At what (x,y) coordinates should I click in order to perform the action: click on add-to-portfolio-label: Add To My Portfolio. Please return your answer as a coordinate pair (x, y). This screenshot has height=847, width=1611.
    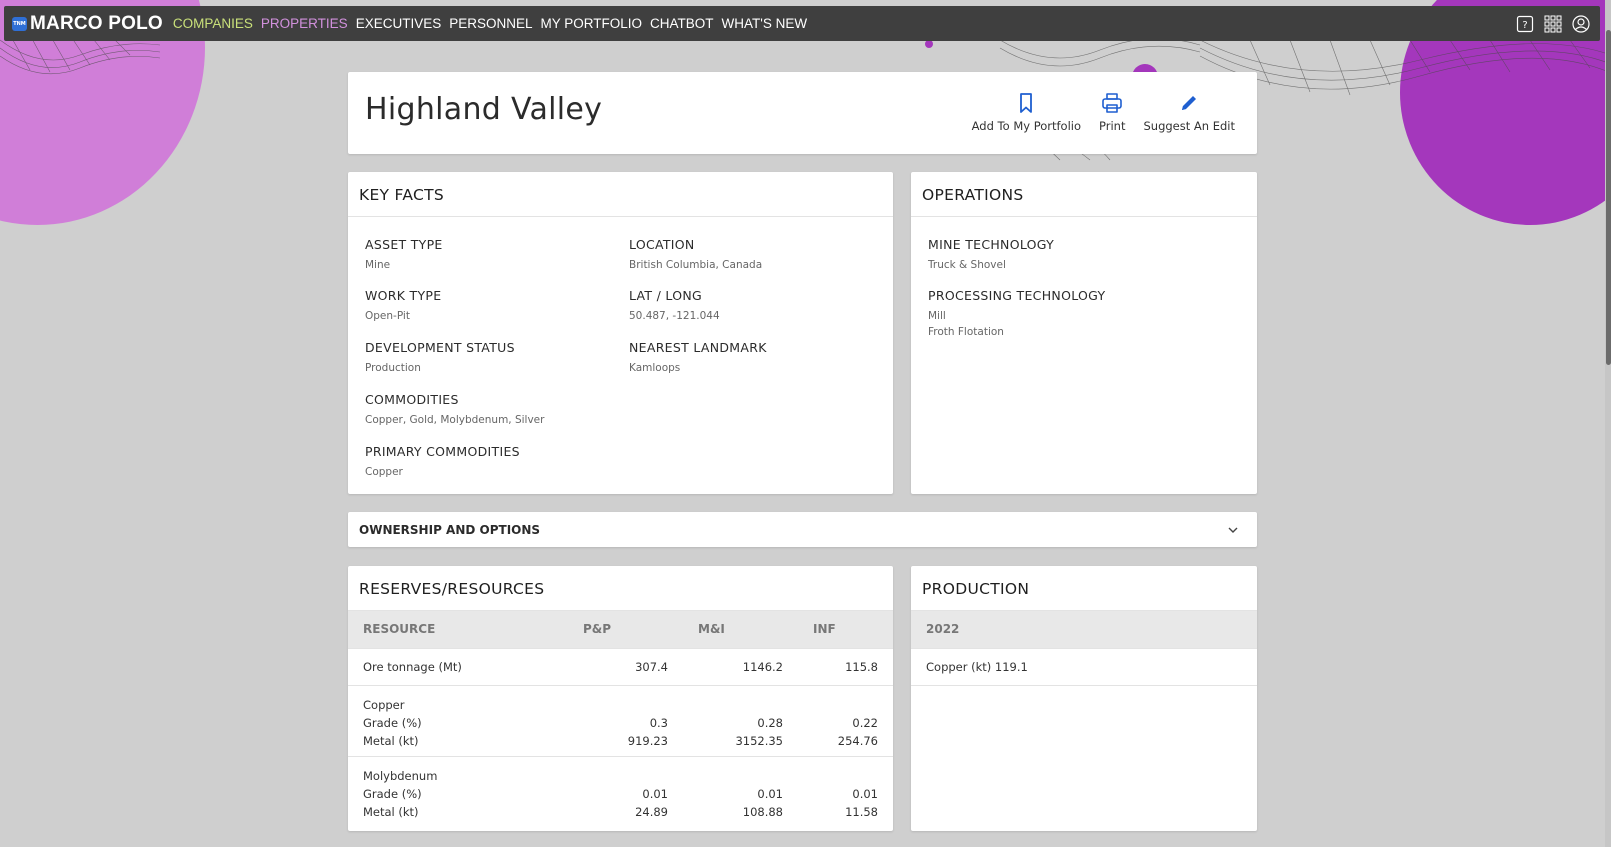
    Looking at the image, I should click on (1026, 126).